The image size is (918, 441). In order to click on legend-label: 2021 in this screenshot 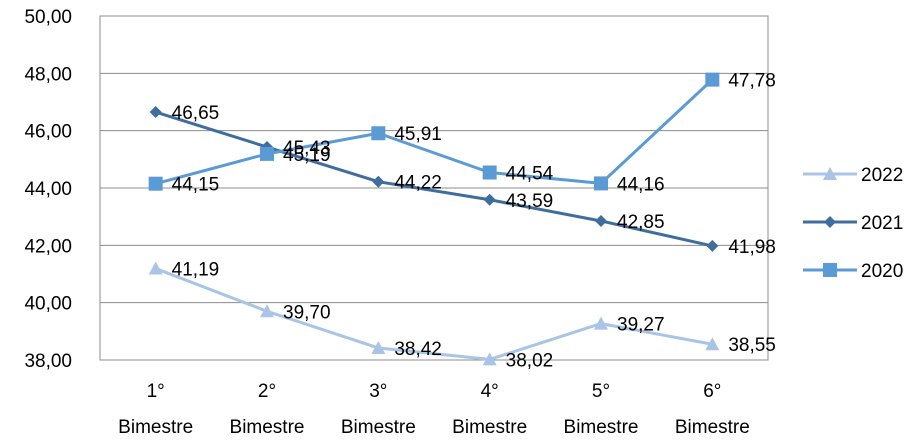, I will do `click(882, 223)`.